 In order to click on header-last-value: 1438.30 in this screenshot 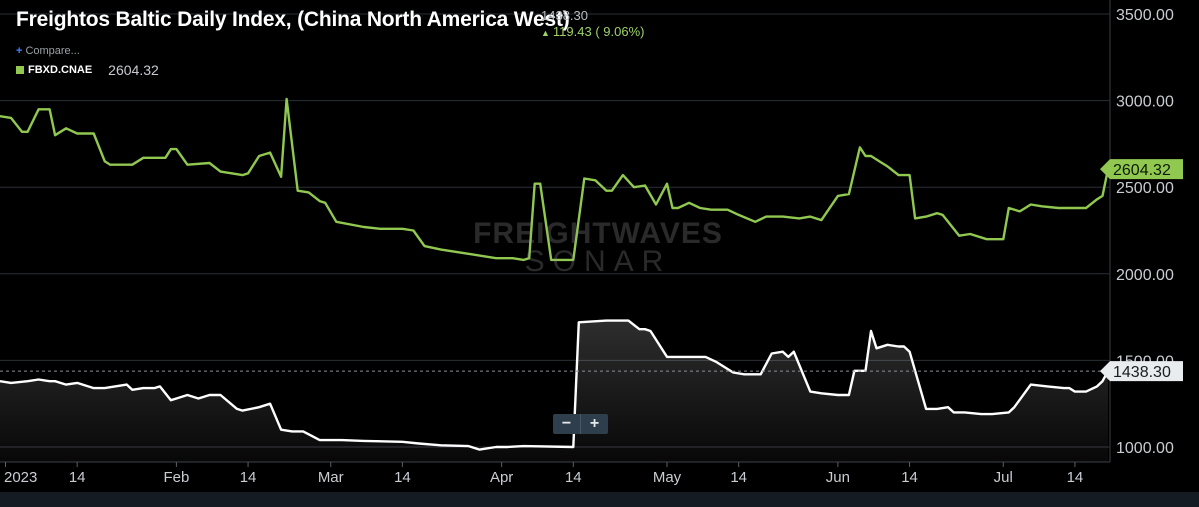, I will do `click(564, 15)`.